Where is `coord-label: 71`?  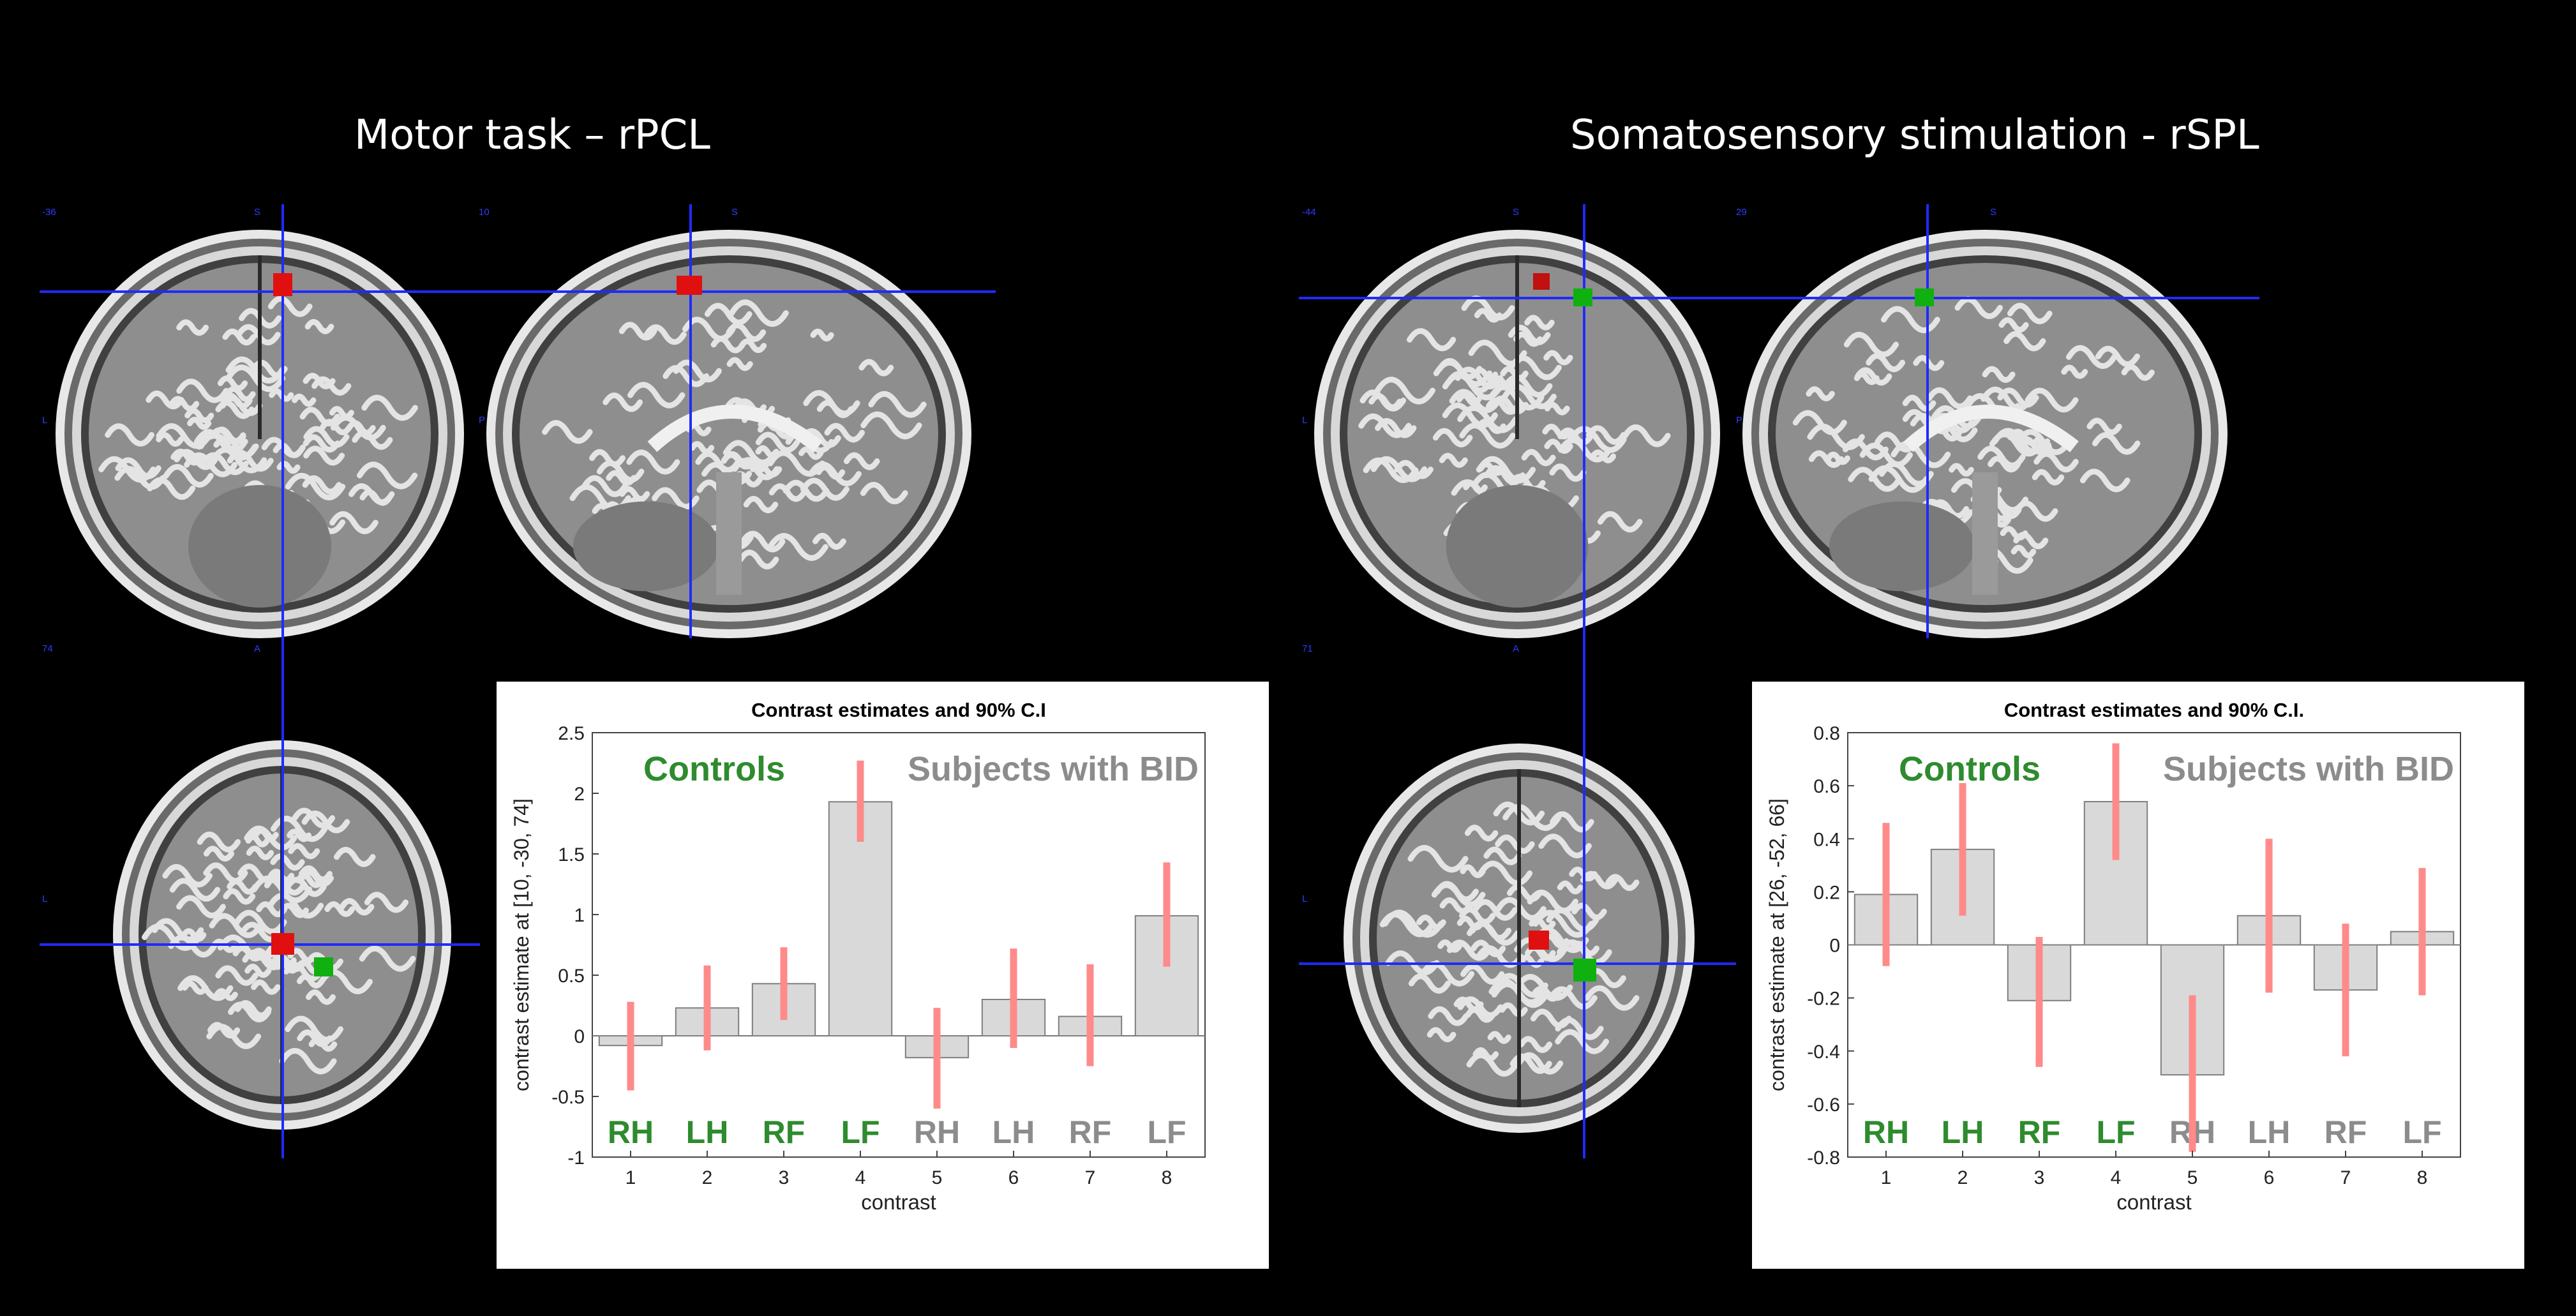 coord-label: 71 is located at coordinates (1307, 648).